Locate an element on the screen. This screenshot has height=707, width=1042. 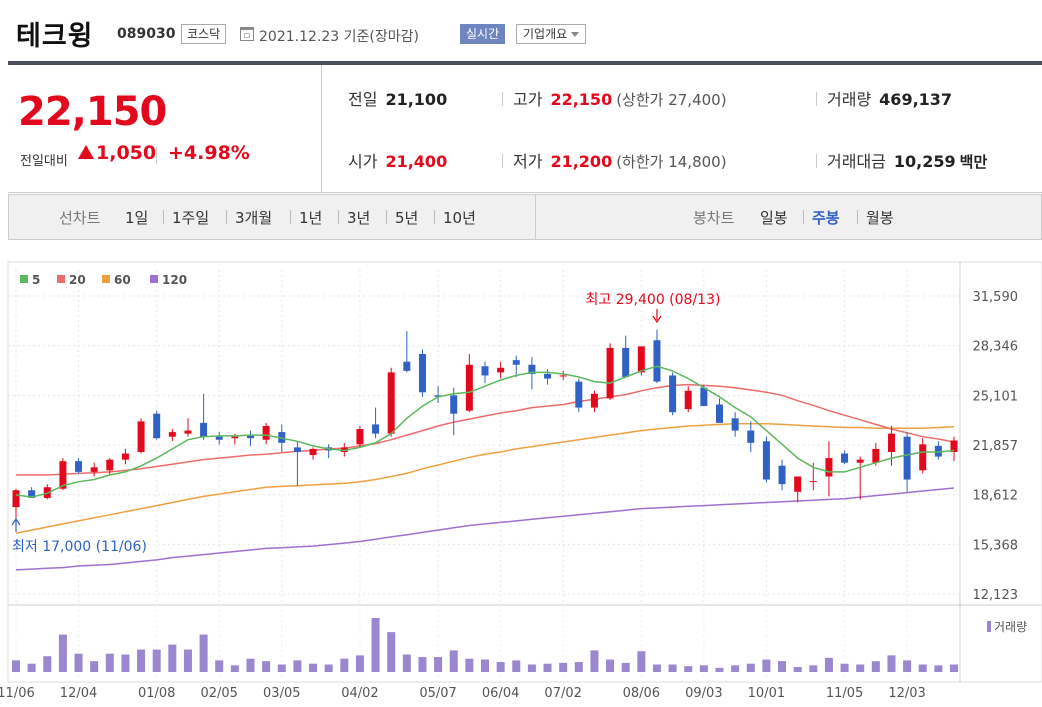
x-tick-label: 06/04 is located at coordinates (500, 693).